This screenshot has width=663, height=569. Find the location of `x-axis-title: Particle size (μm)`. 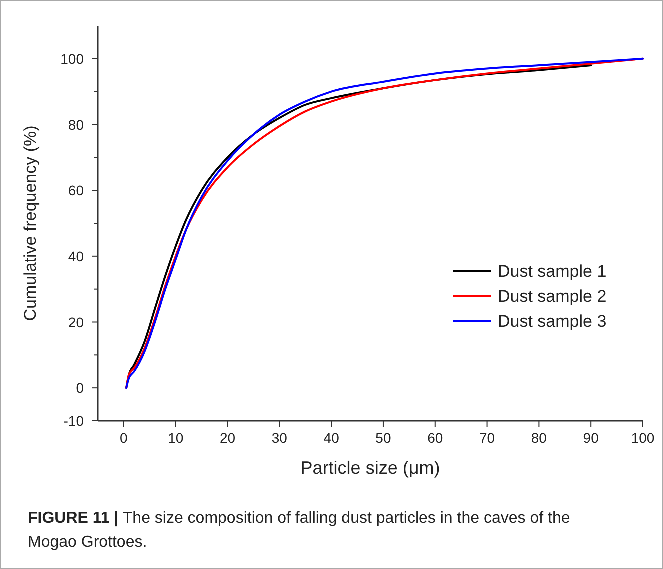

x-axis-title: Particle size (μm) is located at coordinates (370, 468).